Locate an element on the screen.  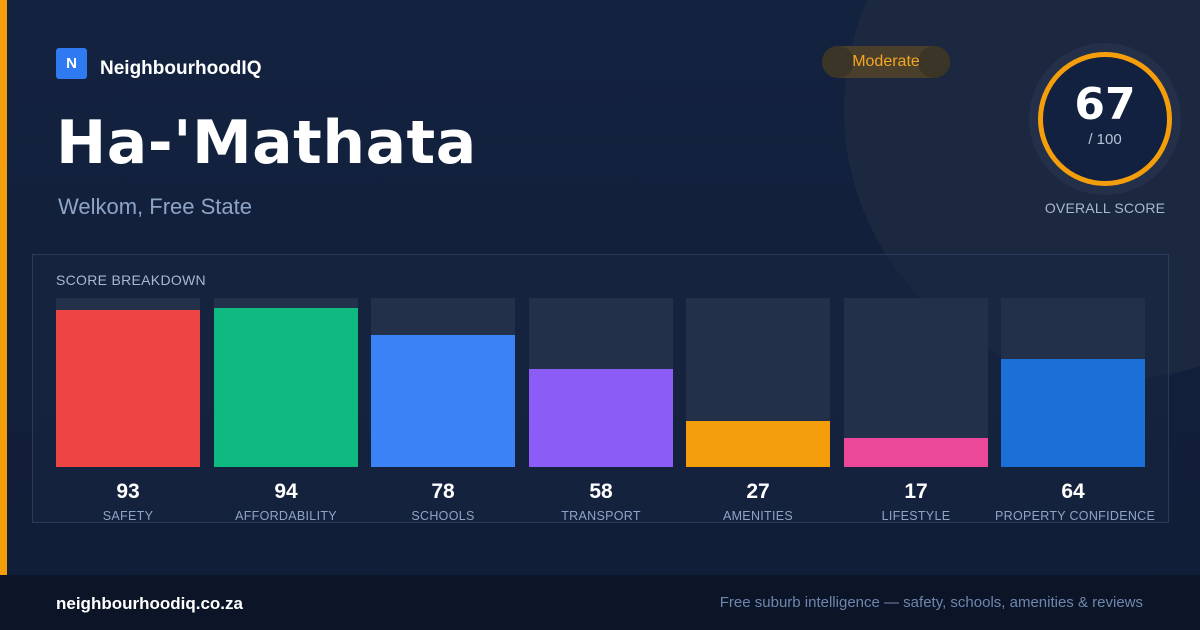
bar-value: 78 is located at coordinates (443, 491).